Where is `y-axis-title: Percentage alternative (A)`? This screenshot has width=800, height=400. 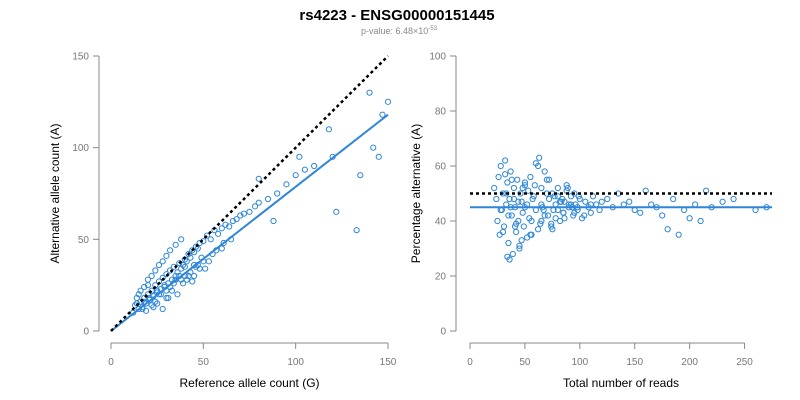
y-axis-title: Percentage alternative (A) is located at coordinates (416, 193).